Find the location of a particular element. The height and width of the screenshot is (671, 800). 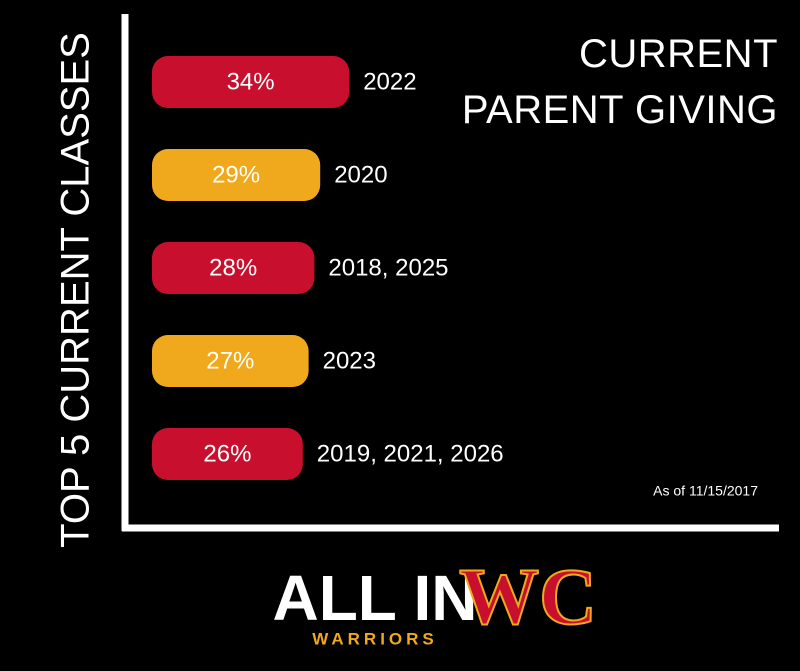

logo-text: ALL IN is located at coordinates (374, 598).